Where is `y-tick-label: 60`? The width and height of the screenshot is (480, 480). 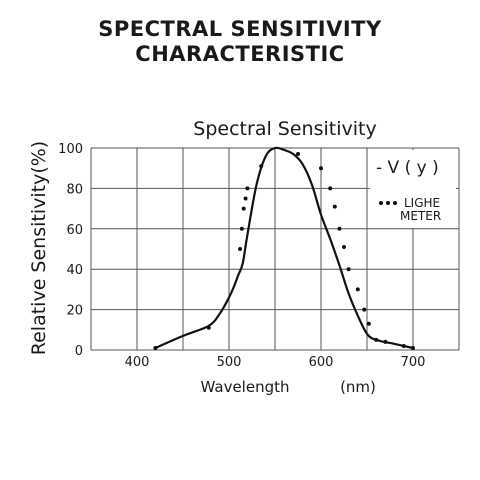
y-tick-label: 60 is located at coordinates (74, 230).